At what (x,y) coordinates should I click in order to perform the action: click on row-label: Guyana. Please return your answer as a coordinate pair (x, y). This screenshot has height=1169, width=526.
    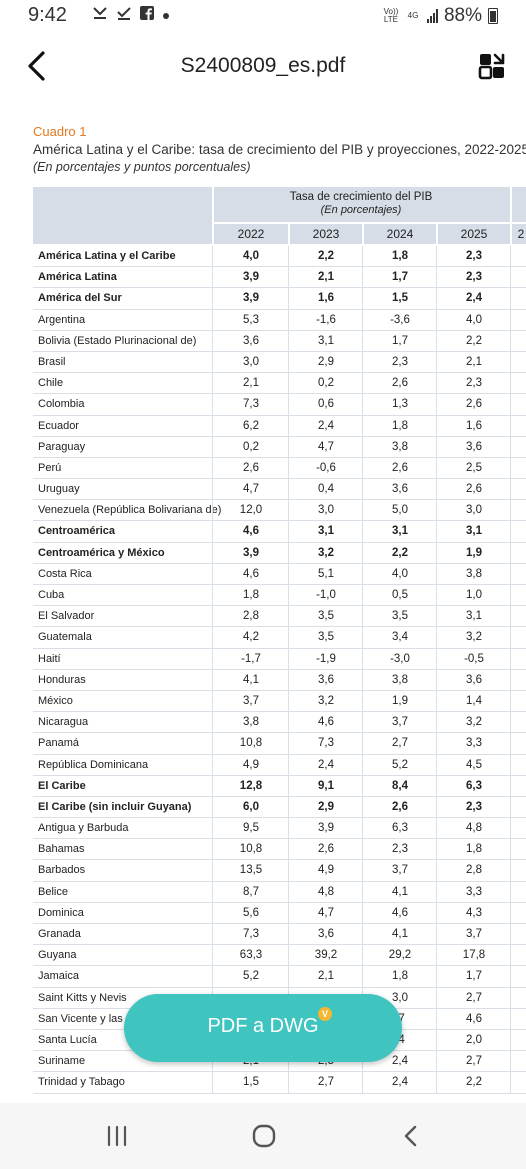
    Looking at the image, I should click on (57, 955).